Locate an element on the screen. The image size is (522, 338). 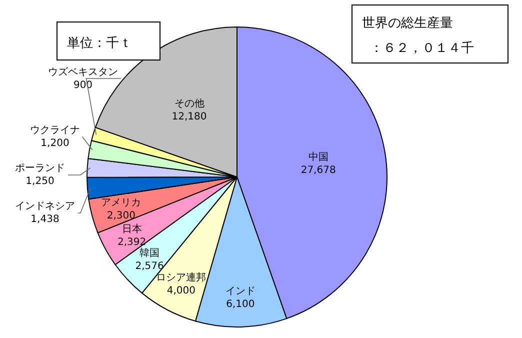
label: インドネシア 1,438 is located at coordinates (45, 213).